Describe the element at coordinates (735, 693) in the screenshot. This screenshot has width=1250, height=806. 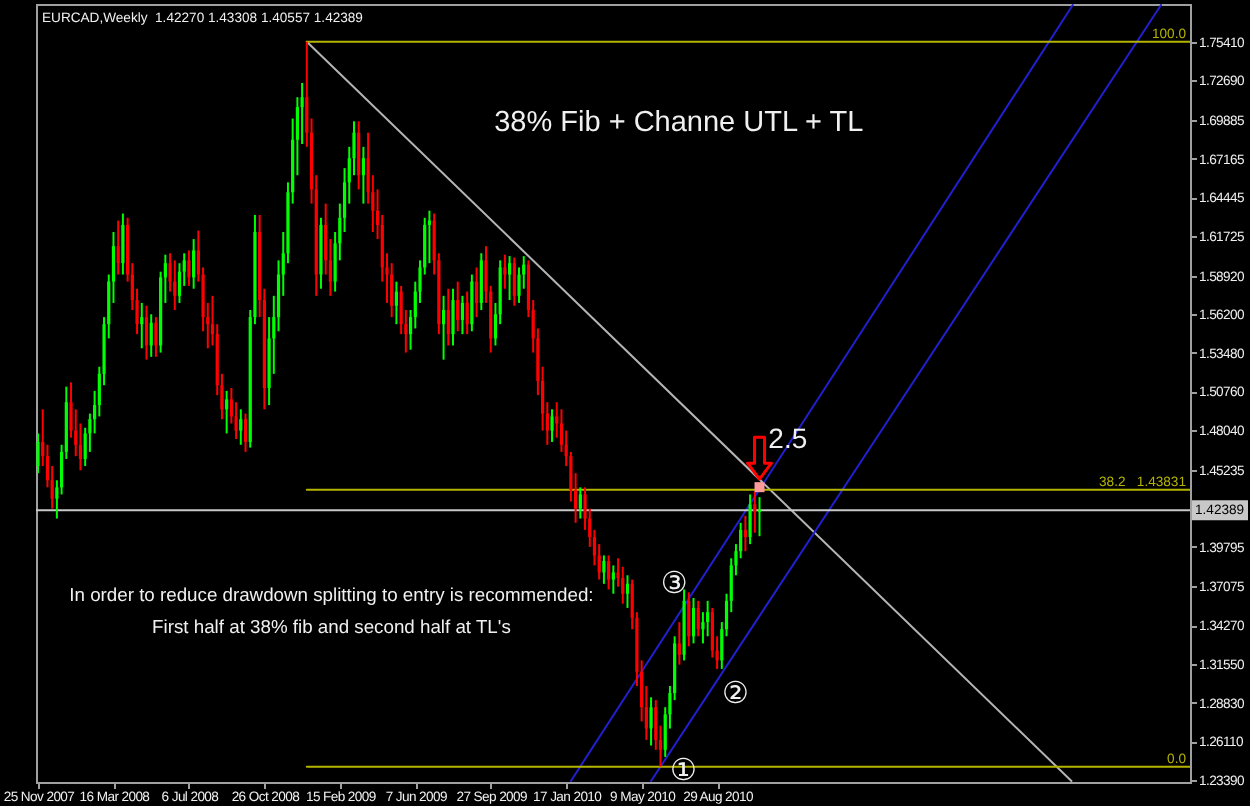
I see `annotation: ②` at that location.